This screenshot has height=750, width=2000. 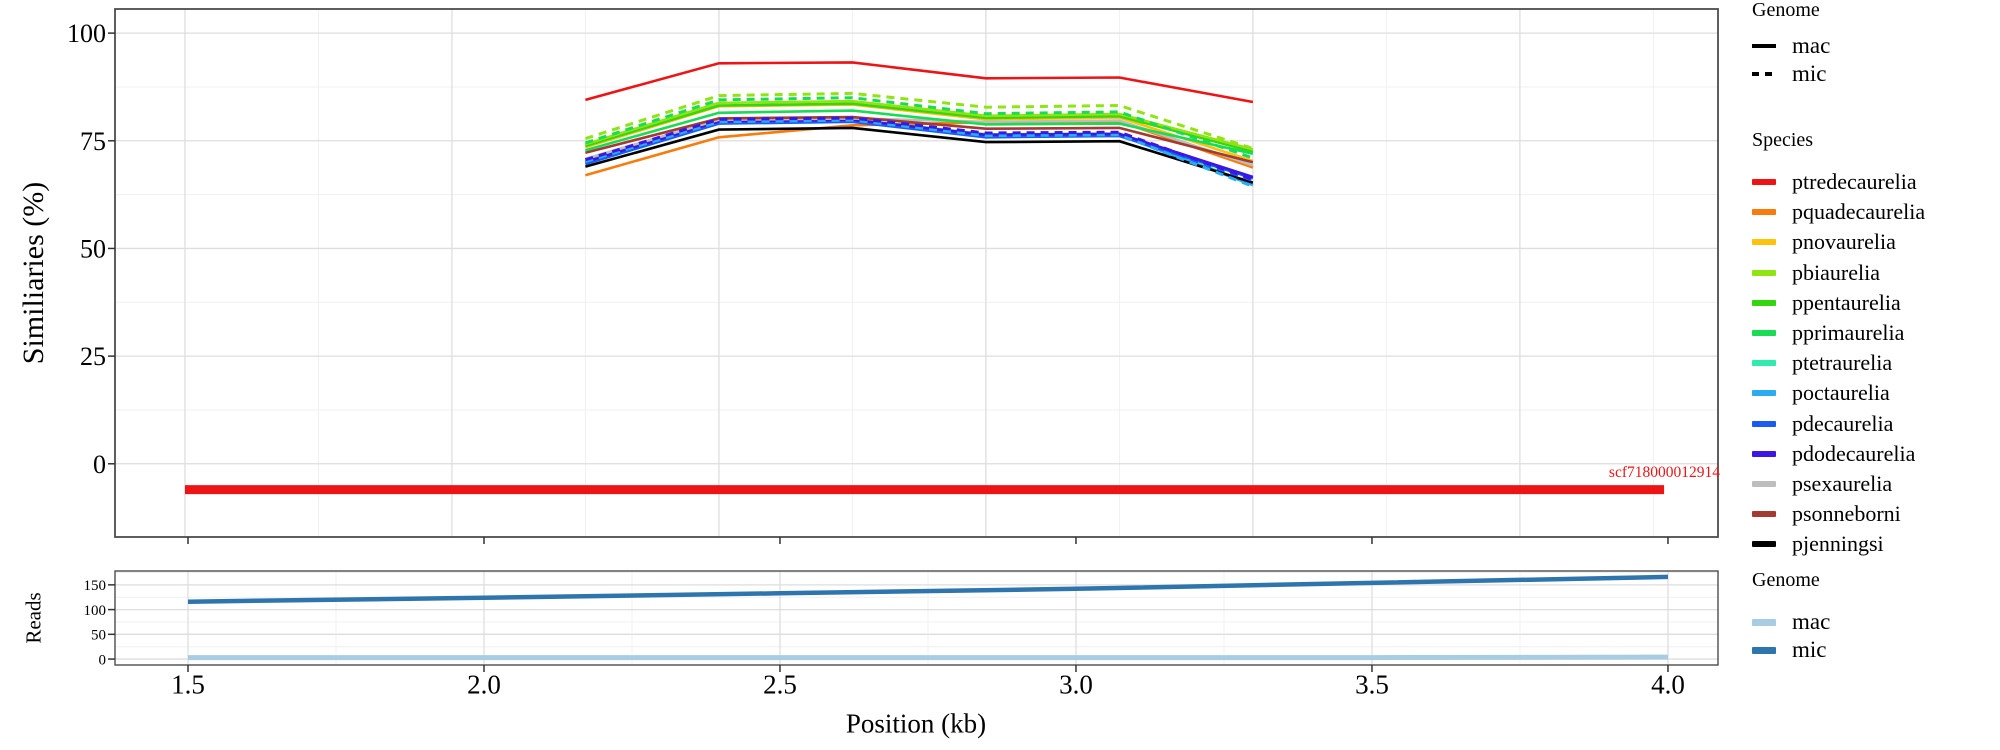 What do you see at coordinates (33, 618) in the screenshot?
I see `y-axis-label-reads: Reads` at bounding box center [33, 618].